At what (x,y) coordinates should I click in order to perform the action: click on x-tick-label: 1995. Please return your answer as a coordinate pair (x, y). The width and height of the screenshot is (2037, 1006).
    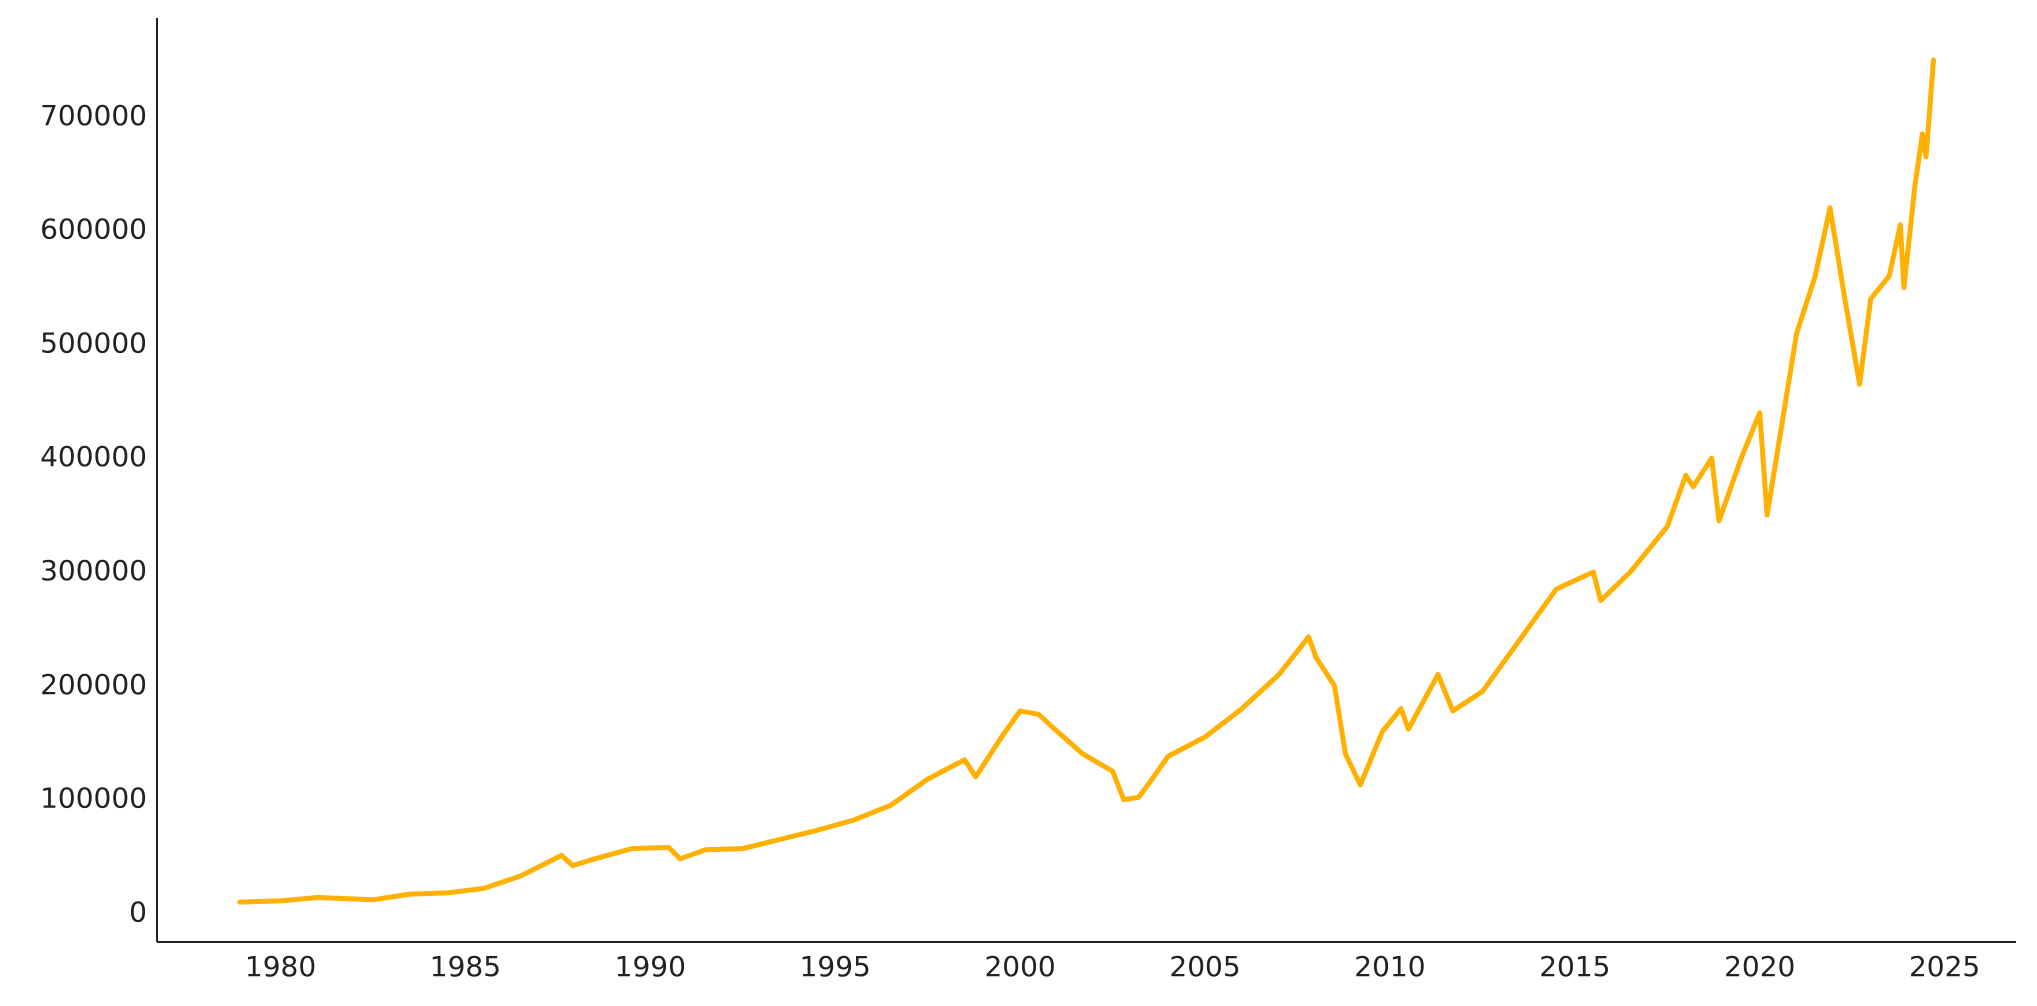
    Looking at the image, I should click on (835, 966).